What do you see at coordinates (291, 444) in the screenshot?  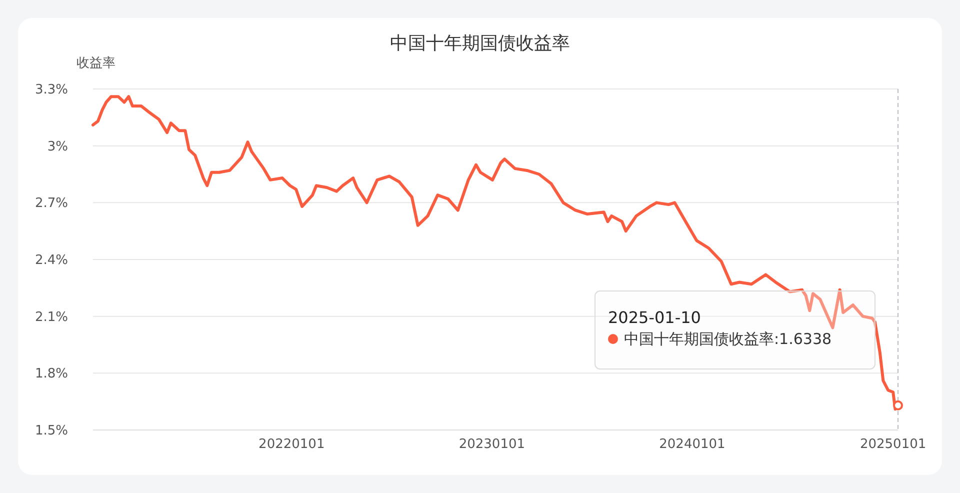 I see `x-tick-label: 20220101` at bounding box center [291, 444].